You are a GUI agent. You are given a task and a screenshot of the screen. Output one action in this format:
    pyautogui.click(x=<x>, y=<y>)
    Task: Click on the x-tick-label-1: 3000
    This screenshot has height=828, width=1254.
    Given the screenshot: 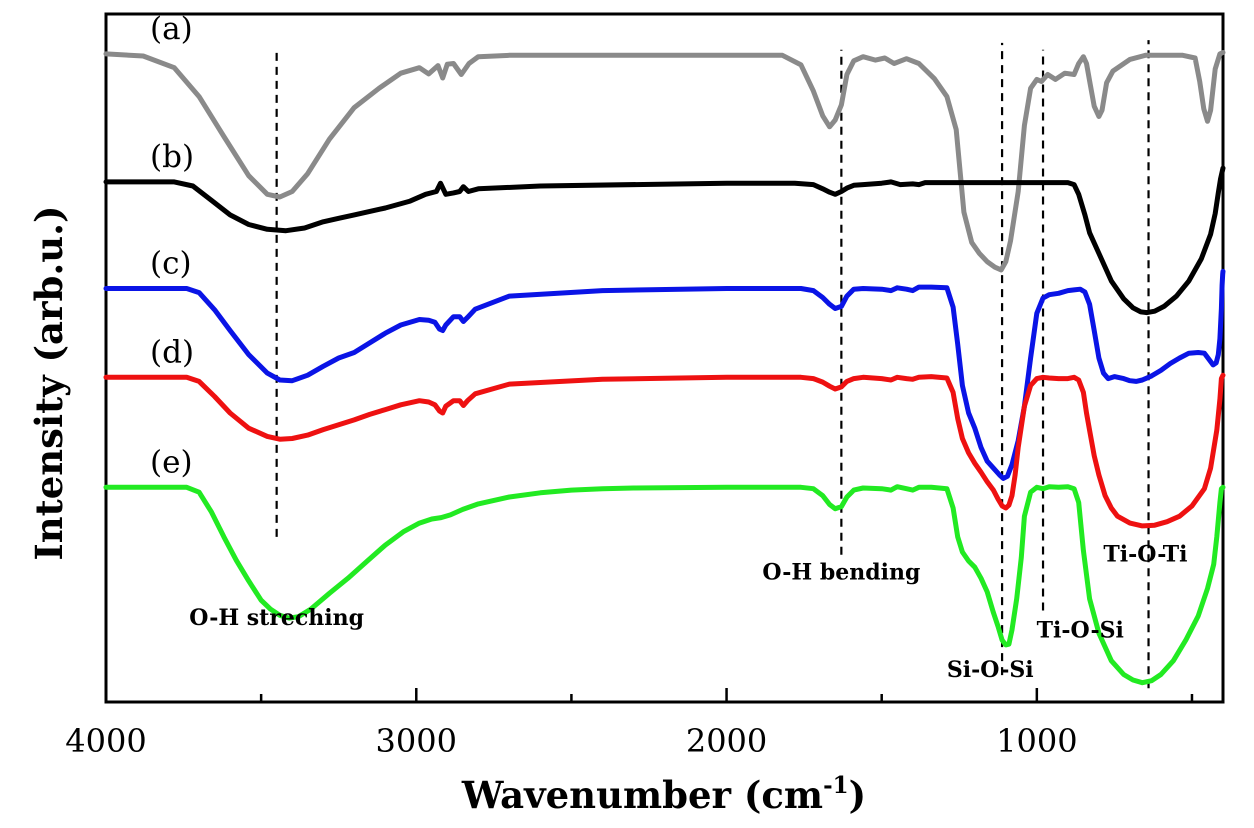 What is the action you would take?
    pyautogui.click(x=416, y=741)
    